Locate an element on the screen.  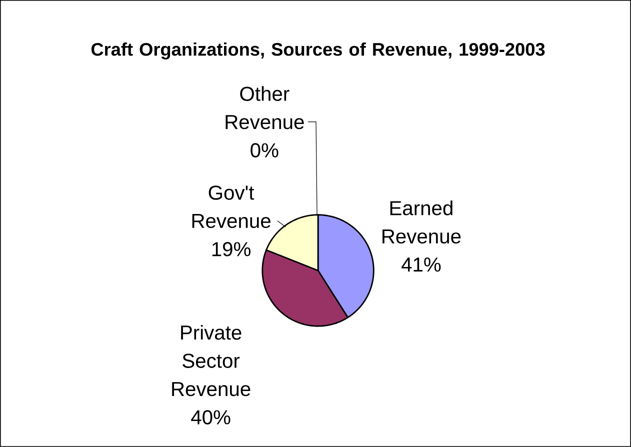
chart-title: Craft Organizations, Sources of Revenue, 1999-2003 is located at coordinates (318, 51).